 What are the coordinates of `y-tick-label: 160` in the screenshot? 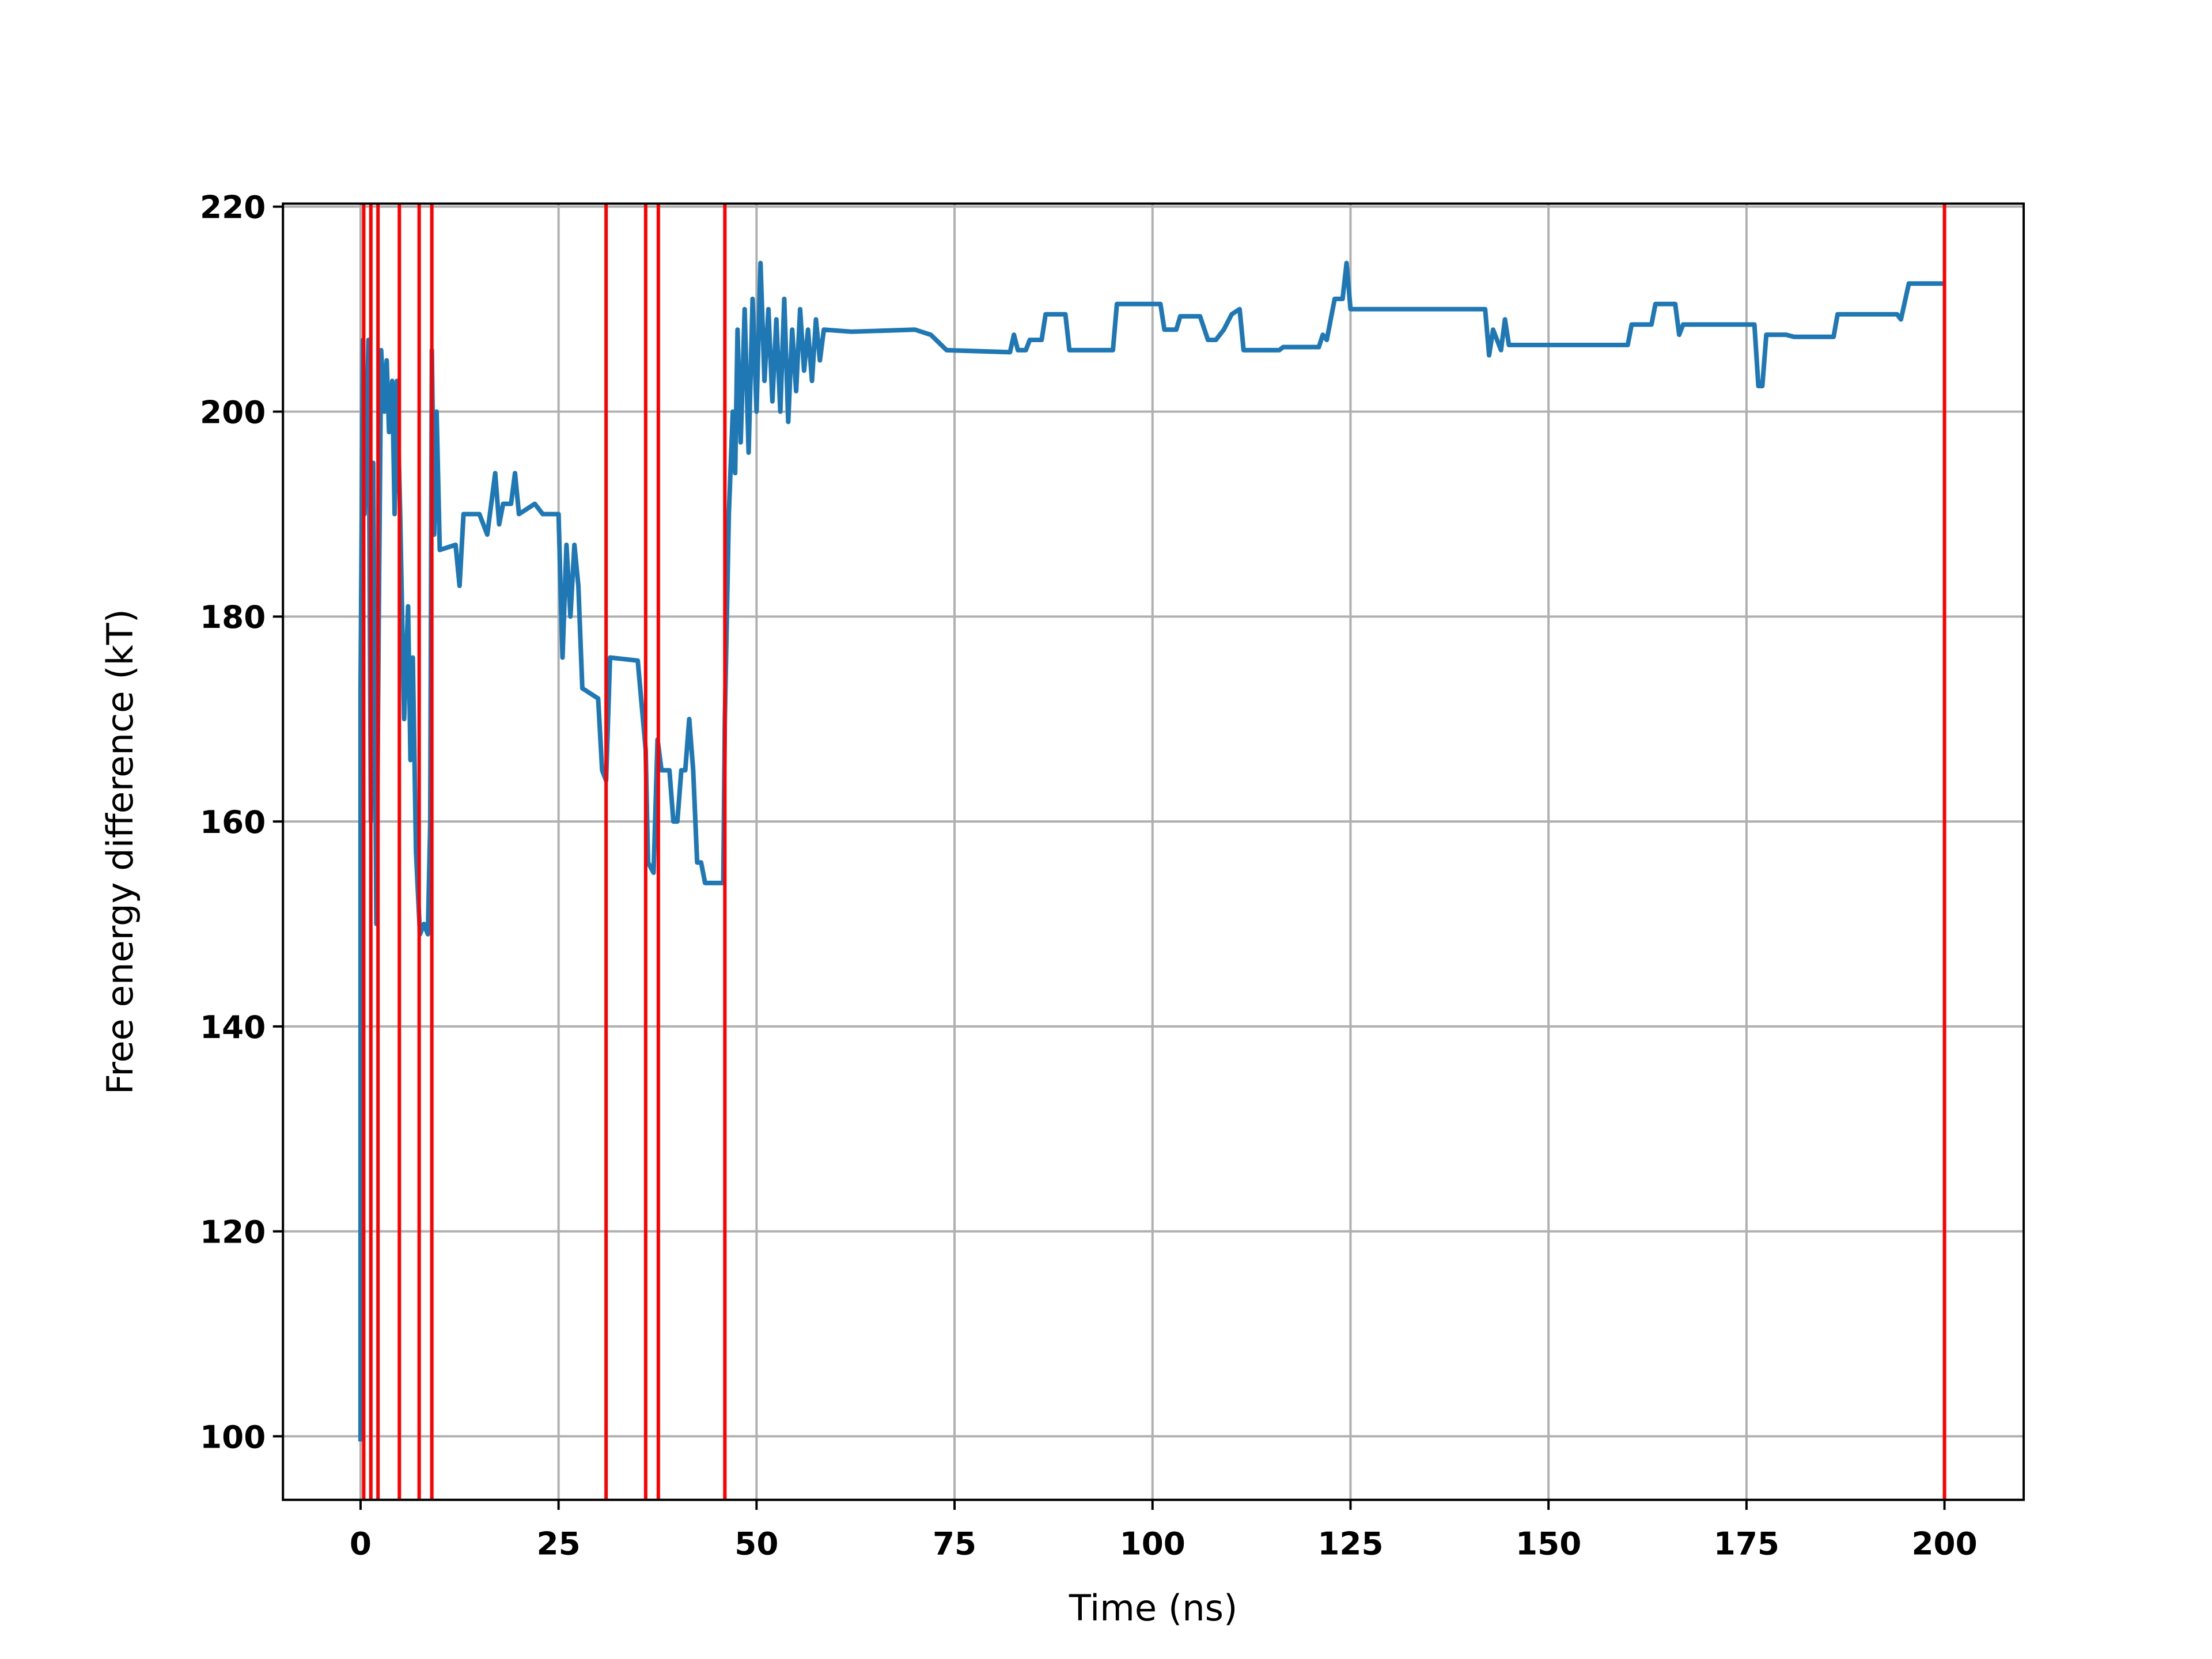 It's located at (233, 822).